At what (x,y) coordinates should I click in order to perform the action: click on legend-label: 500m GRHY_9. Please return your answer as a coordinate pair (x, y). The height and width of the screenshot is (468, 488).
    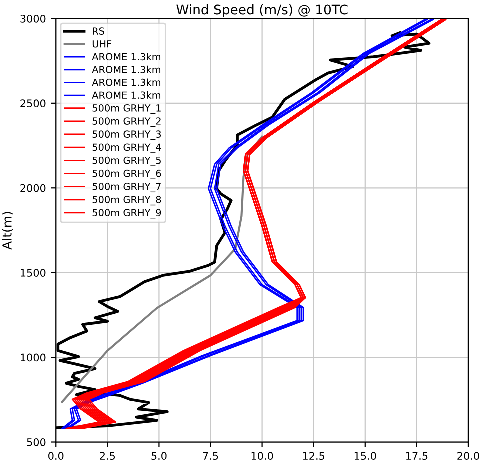
    Looking at the image, I should click on (127, 214).